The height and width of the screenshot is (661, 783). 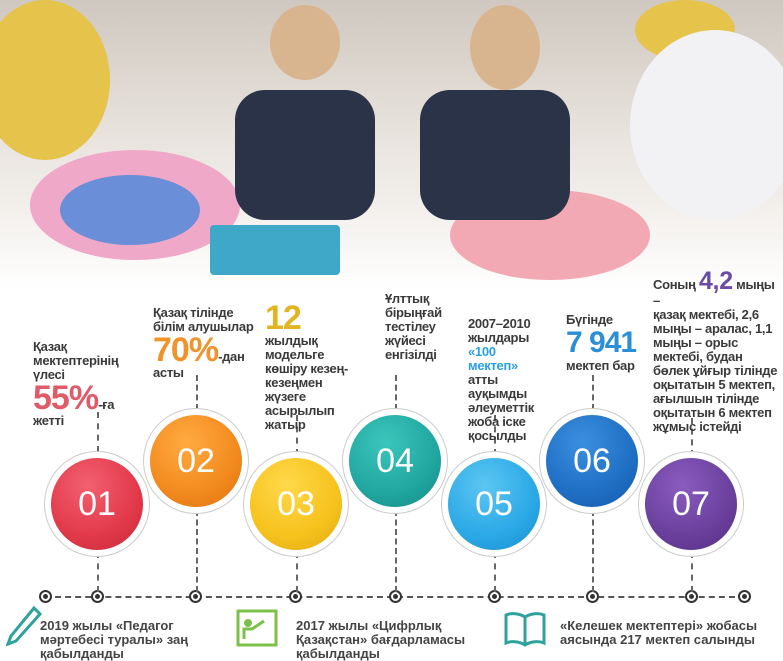 What do you see at coordinates (395, 461) in the screenshot?
I see `step-circle-04: 04` at bounding box center [395, 461].